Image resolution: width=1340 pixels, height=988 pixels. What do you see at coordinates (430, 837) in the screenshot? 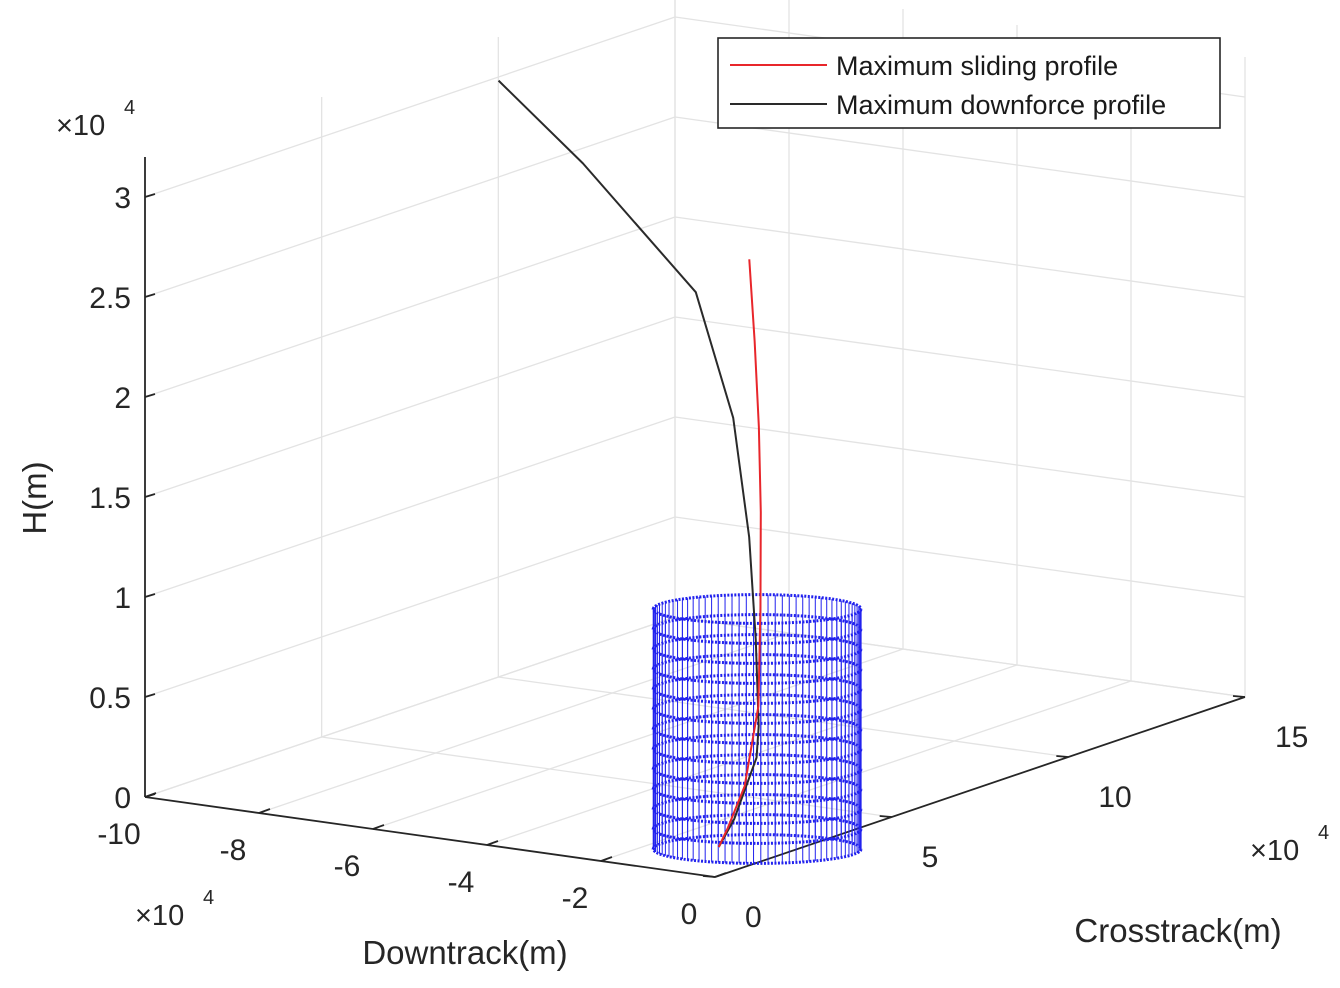
I see `x-axis-line` at bounding box center [430, 837].